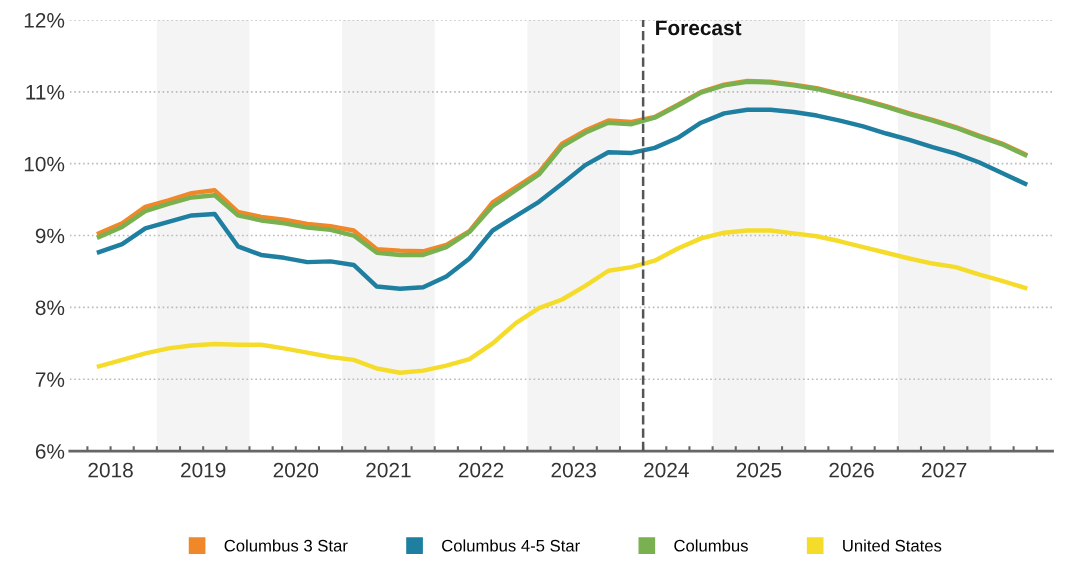  Describe the element at coordinates (388, 470) in the screenshot. I see `x-tick-label: 2021` at that location.